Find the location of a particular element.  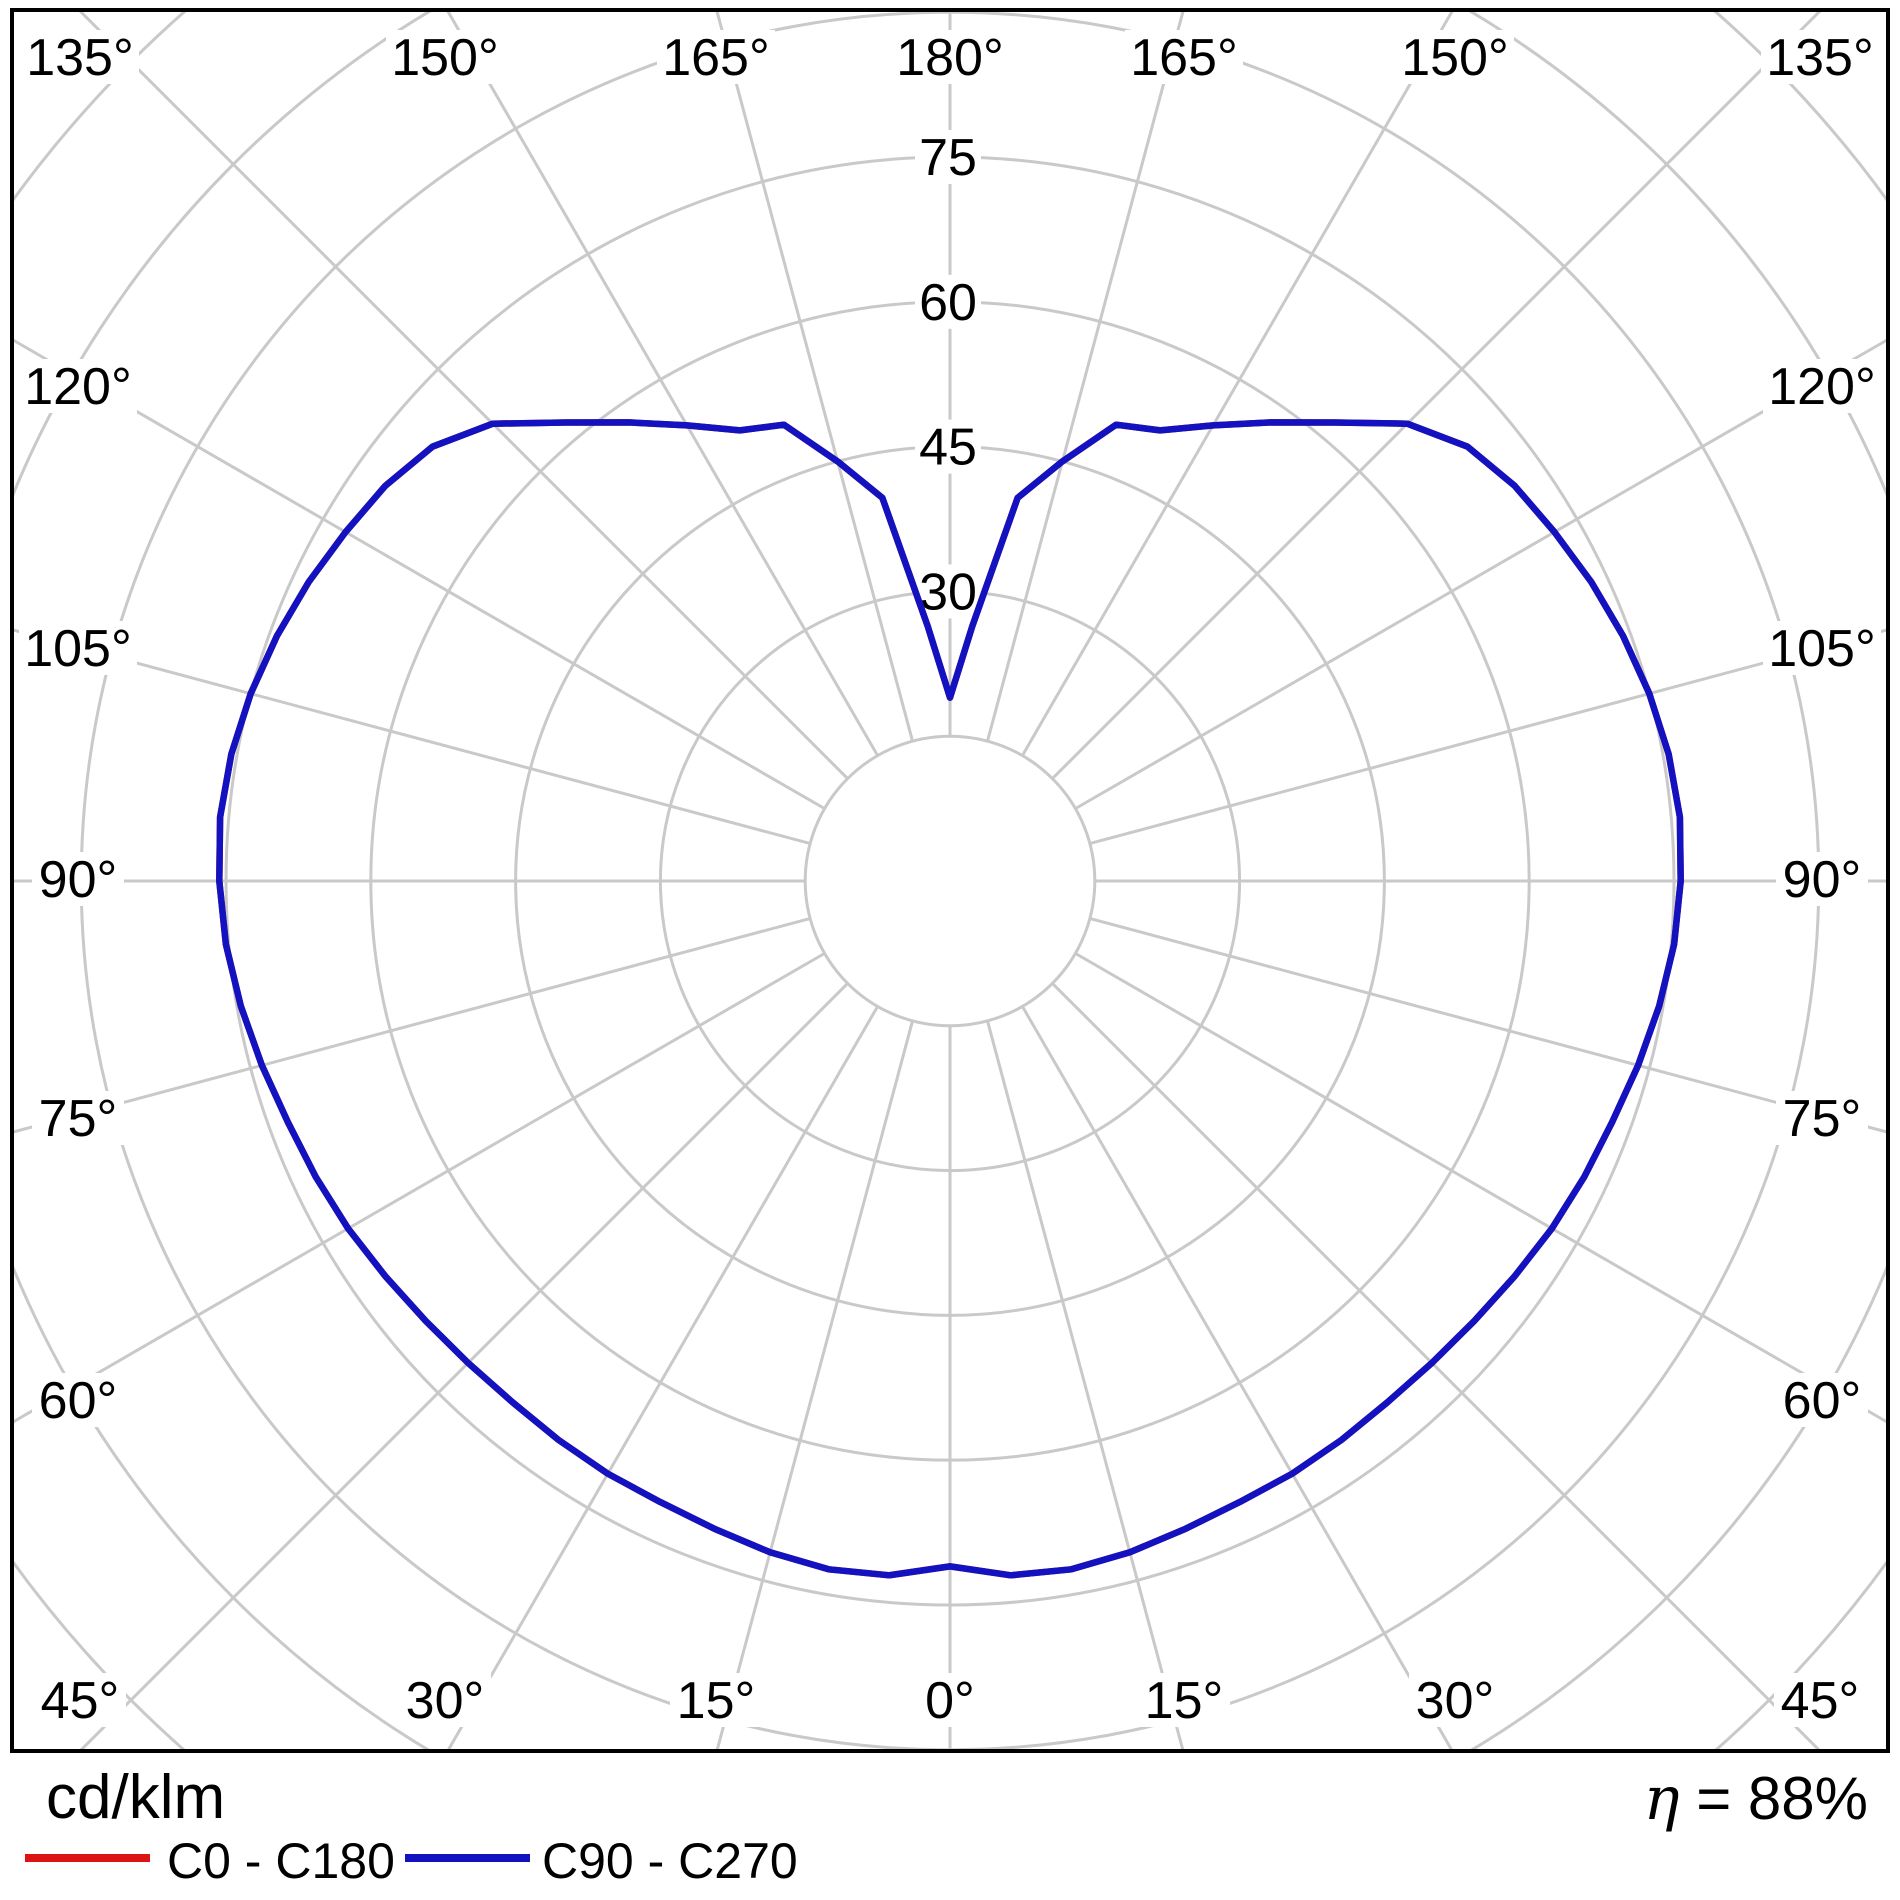

angle-label-left: 120° is located at coordinates (78, 387).